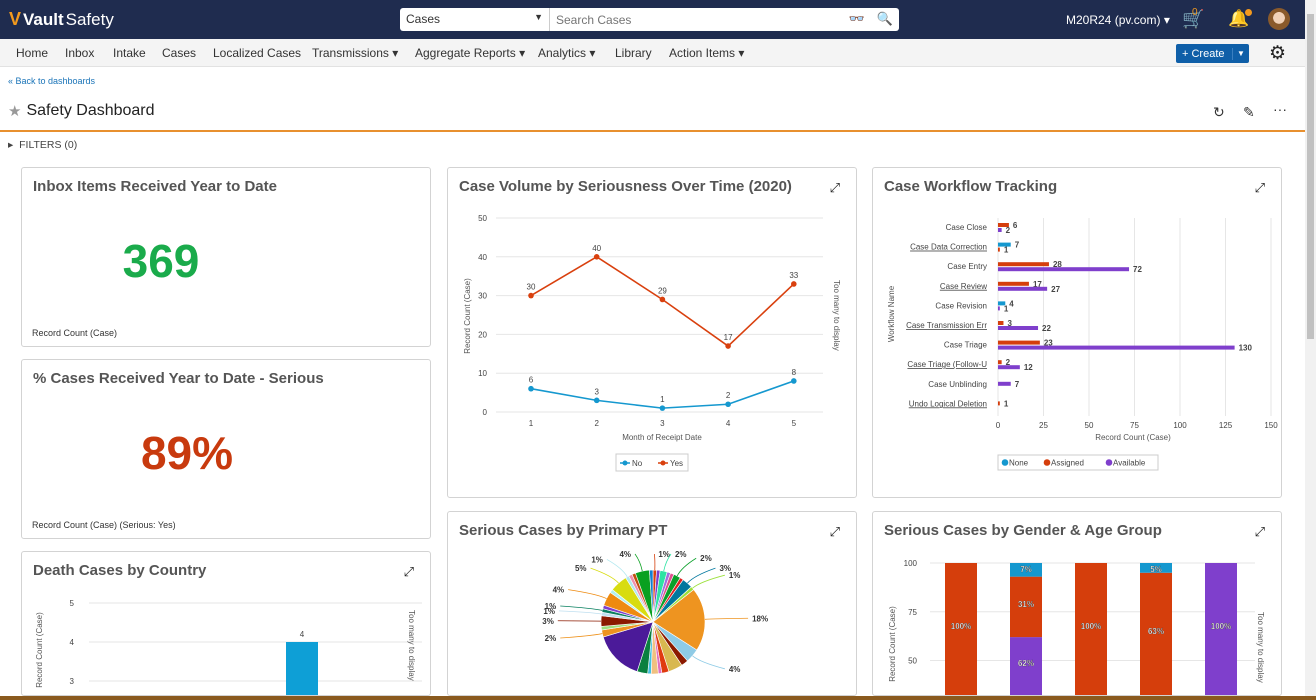  Describe the element at coordinates (155, 186) in the screenshot. I see `card-title: Inbox Items Received Year to Date` at that location.